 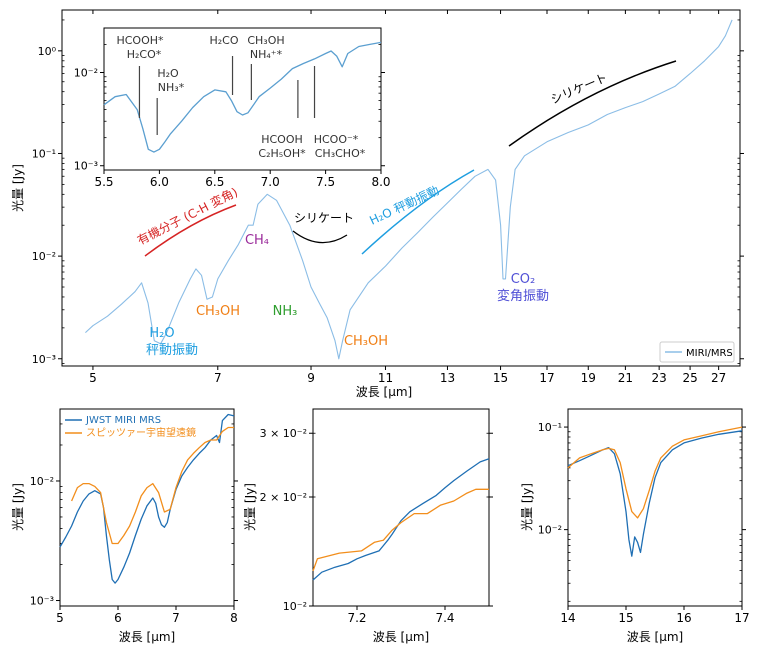 I want to click on inset-panel: 5.5 6.0 6.5 7.0 7.5 8.0 10⁻³ 10⁻², so click(x=232, y=108).